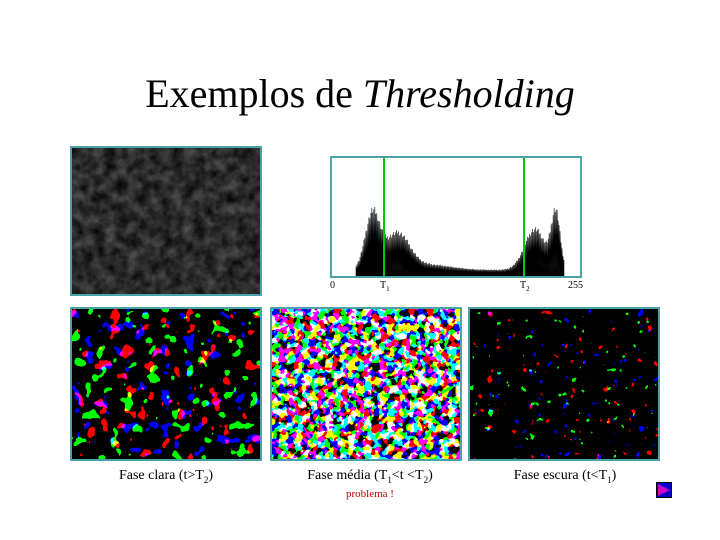 The image size is (720, 540). What do you see at coordinates (525, 286) in the screenshot?
I see `tick-t2: T2` at bounding box center [525, 286].